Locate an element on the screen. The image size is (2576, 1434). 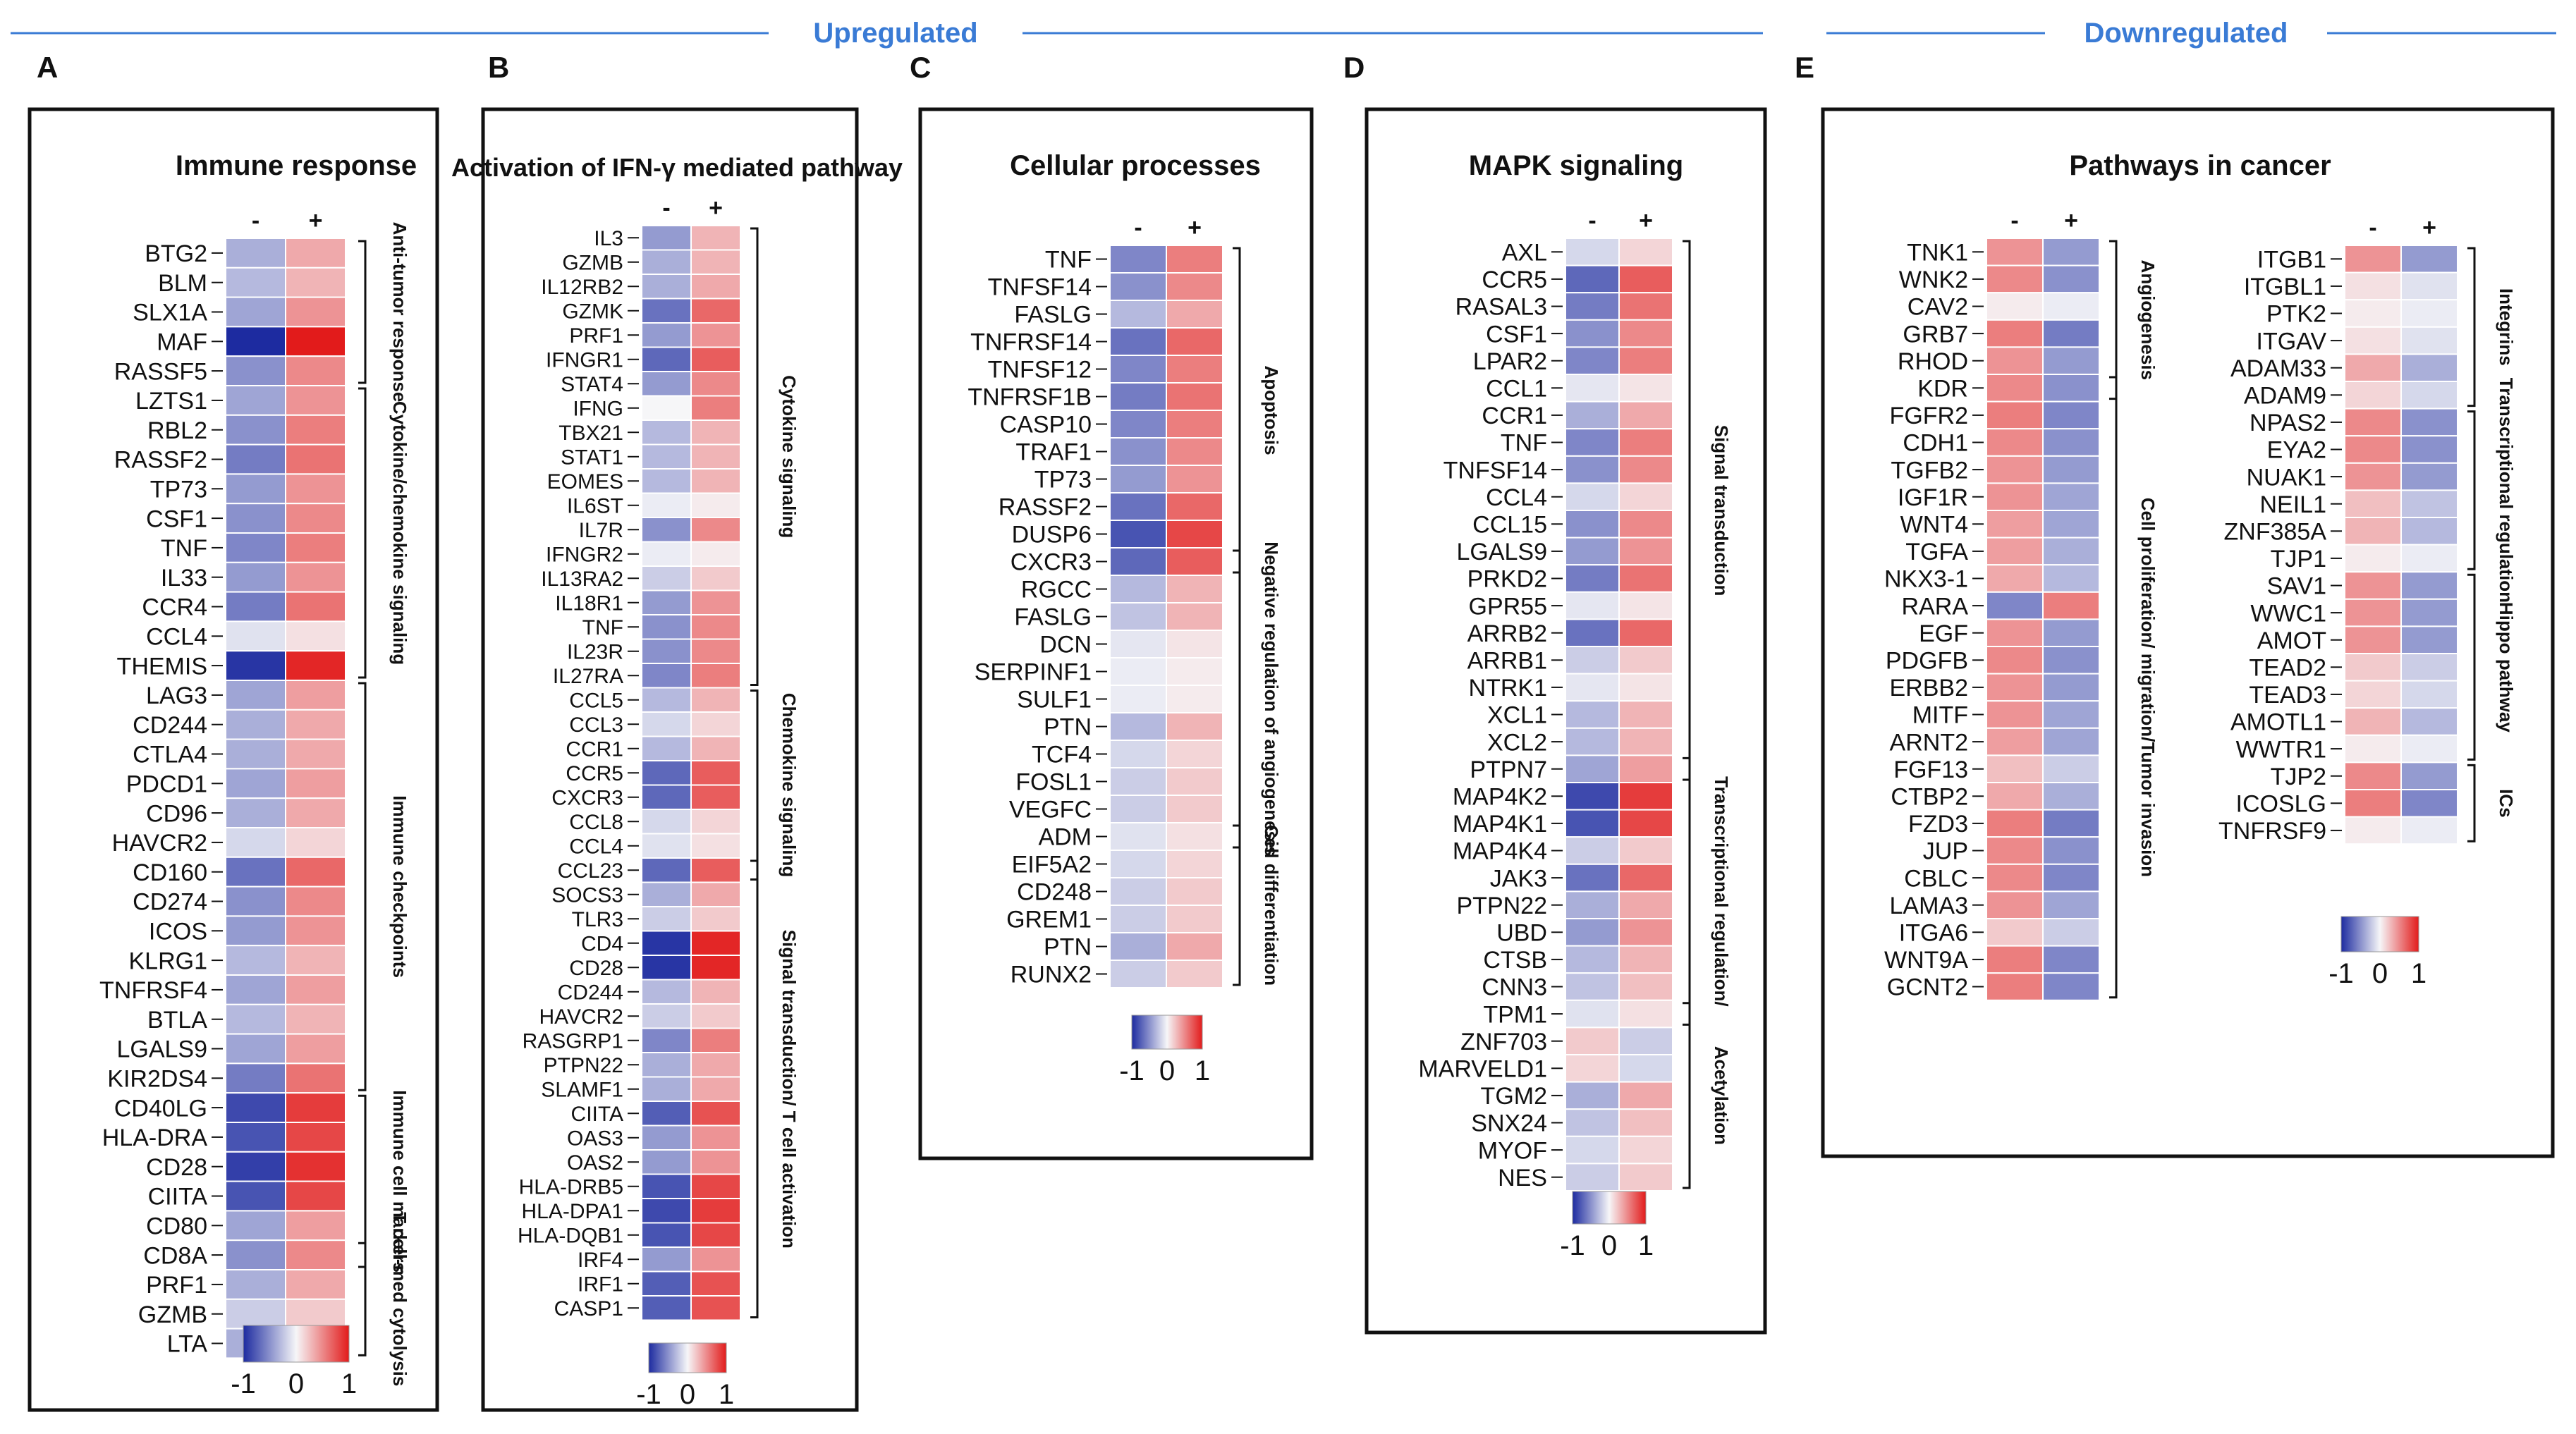
gene-label: RARA is located at coordinates (1936, 606).